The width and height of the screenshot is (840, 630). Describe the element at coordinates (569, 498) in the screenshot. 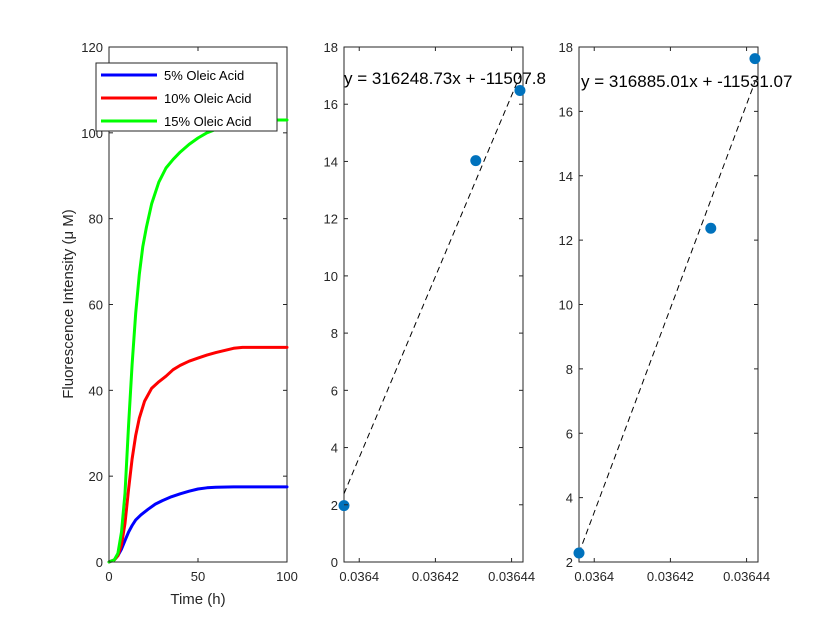

I see `panel-3-y-tick-label: 4` at that location.